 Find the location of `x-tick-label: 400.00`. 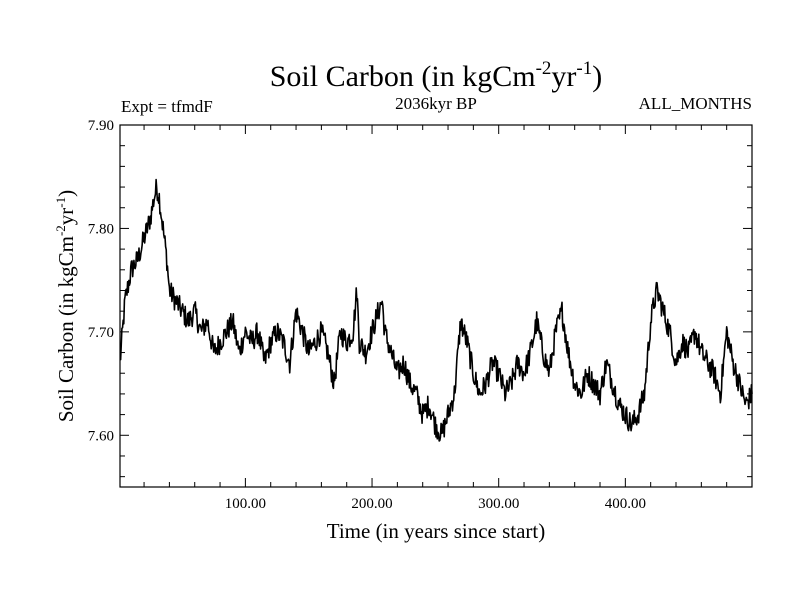

x-tick-label: 400.00 is located at coordinates (625, 504).